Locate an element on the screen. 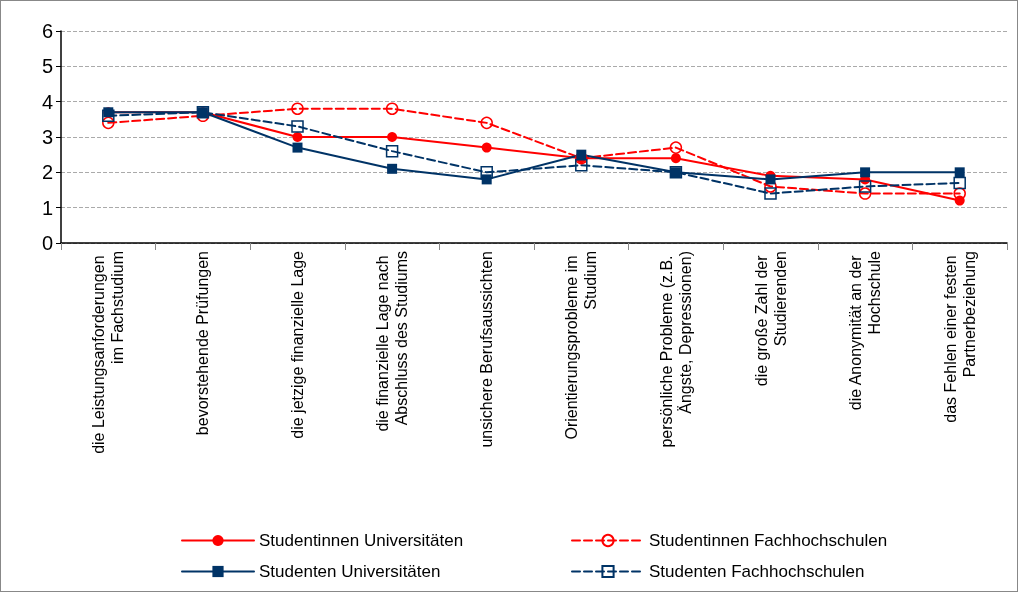  y-tick-label: 4 is located at coordinates (47, 101).